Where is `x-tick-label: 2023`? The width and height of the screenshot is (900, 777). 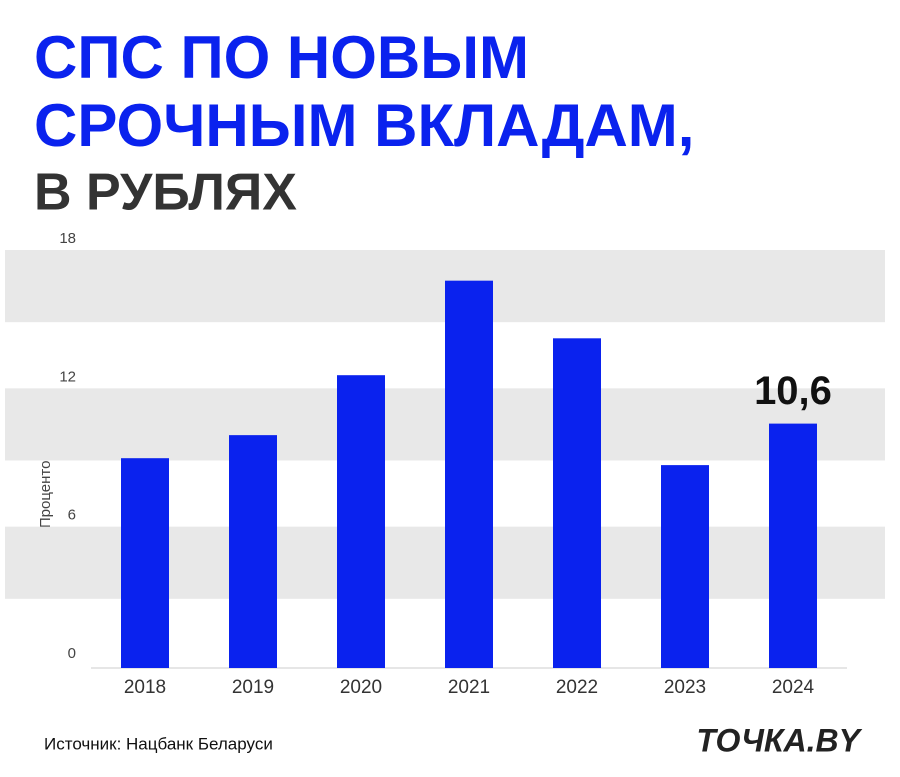
x-tick-label: 2023 is located at coordinates (685, 687).